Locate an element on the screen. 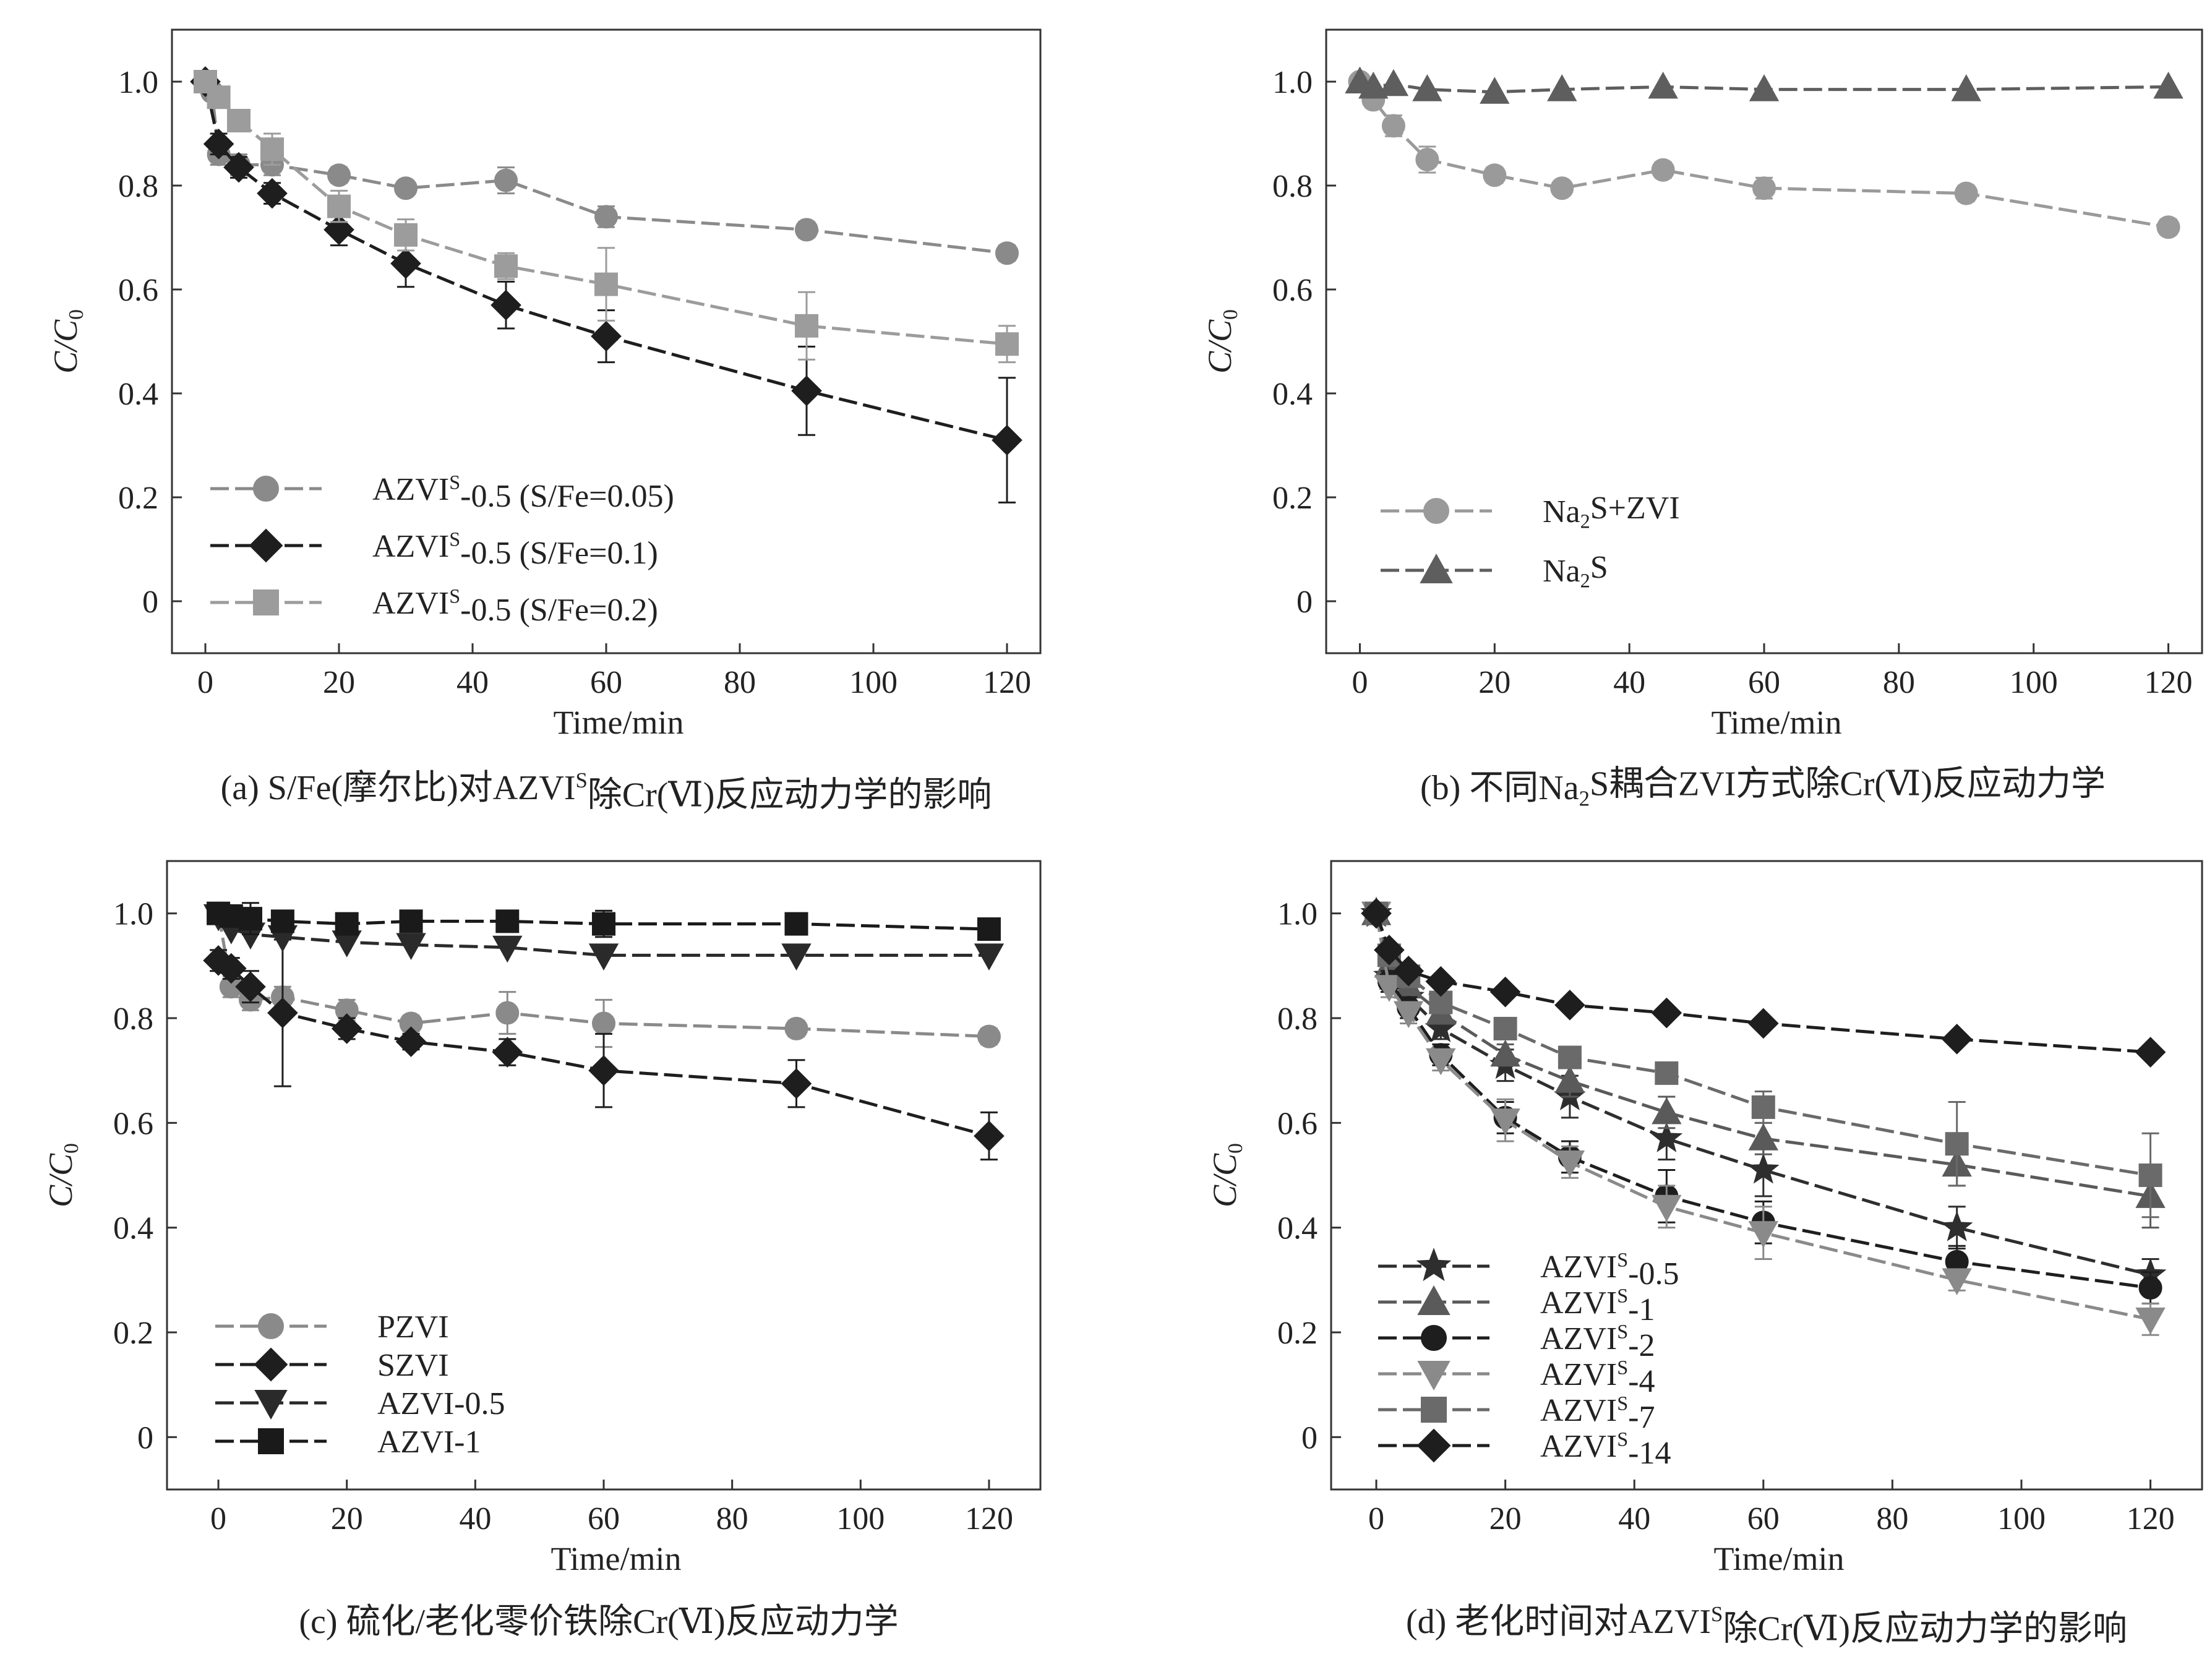 The width and height of the screenshot is (2207, 1680). y-tick-label: 0.8 is located at coordinates (138, 186).